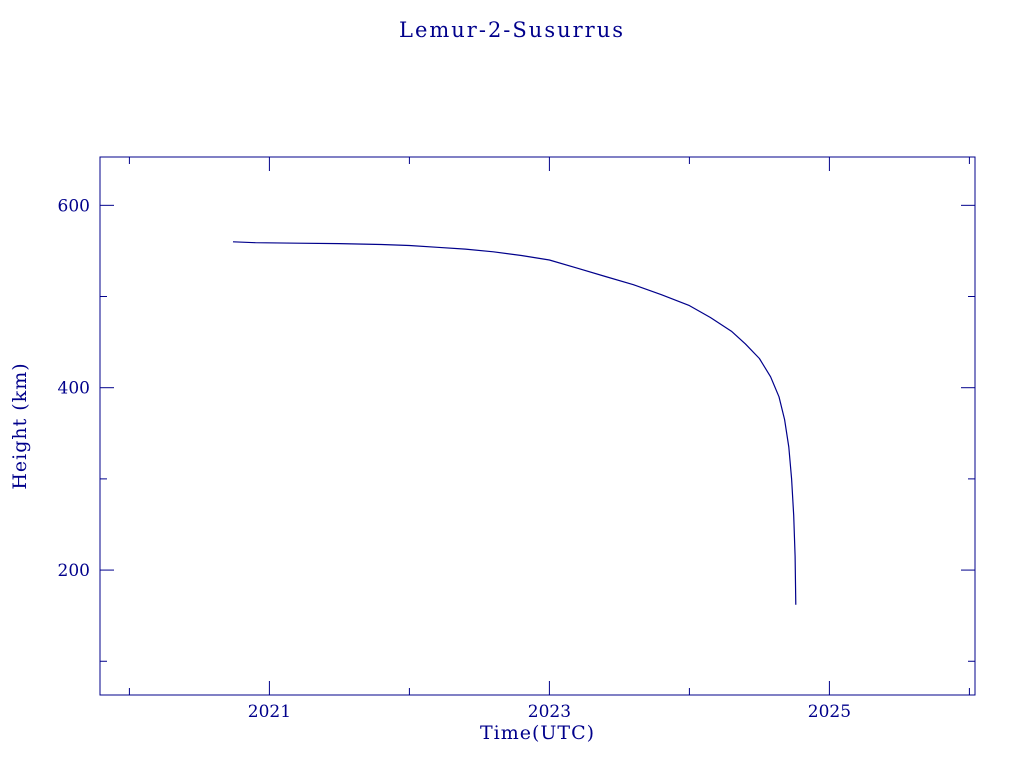 The image size is (1024, 768). What do you see at coordinates (74, 389) in the screenshot?
I see `y-tick-label: 400` at bounding box center [74, 389].